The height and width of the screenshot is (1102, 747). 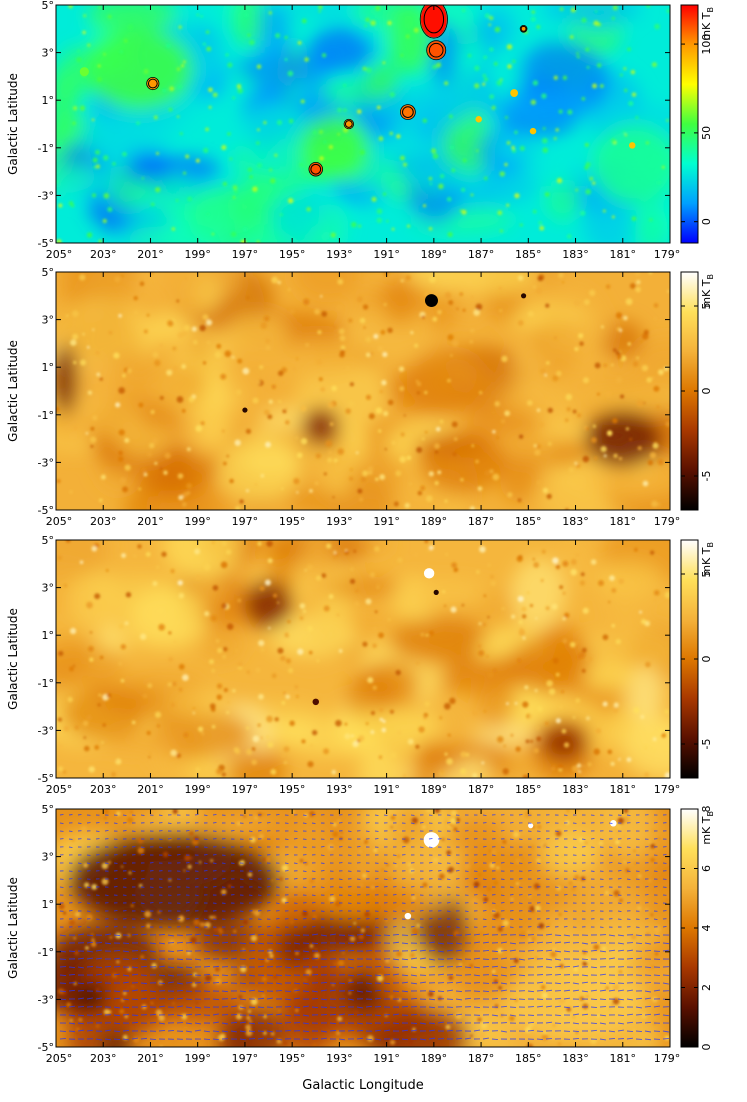 I want to click on y-tick-label: -5°, so click(x=46, y=1047).